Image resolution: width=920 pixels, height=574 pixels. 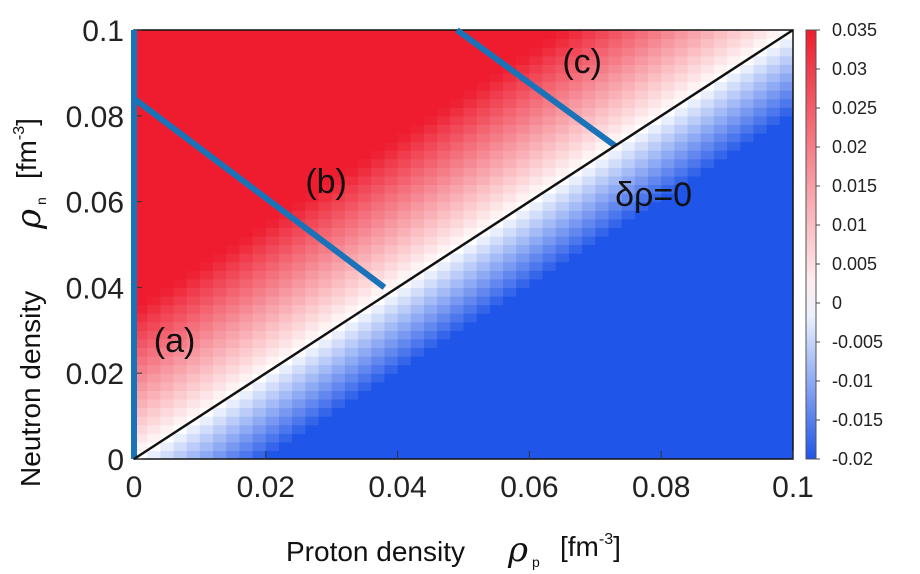 What do you see at coordinates (857, 342) in the screenshot?
I see `colorbar-tick-label: -0.005` at bounding box center [857, 342].